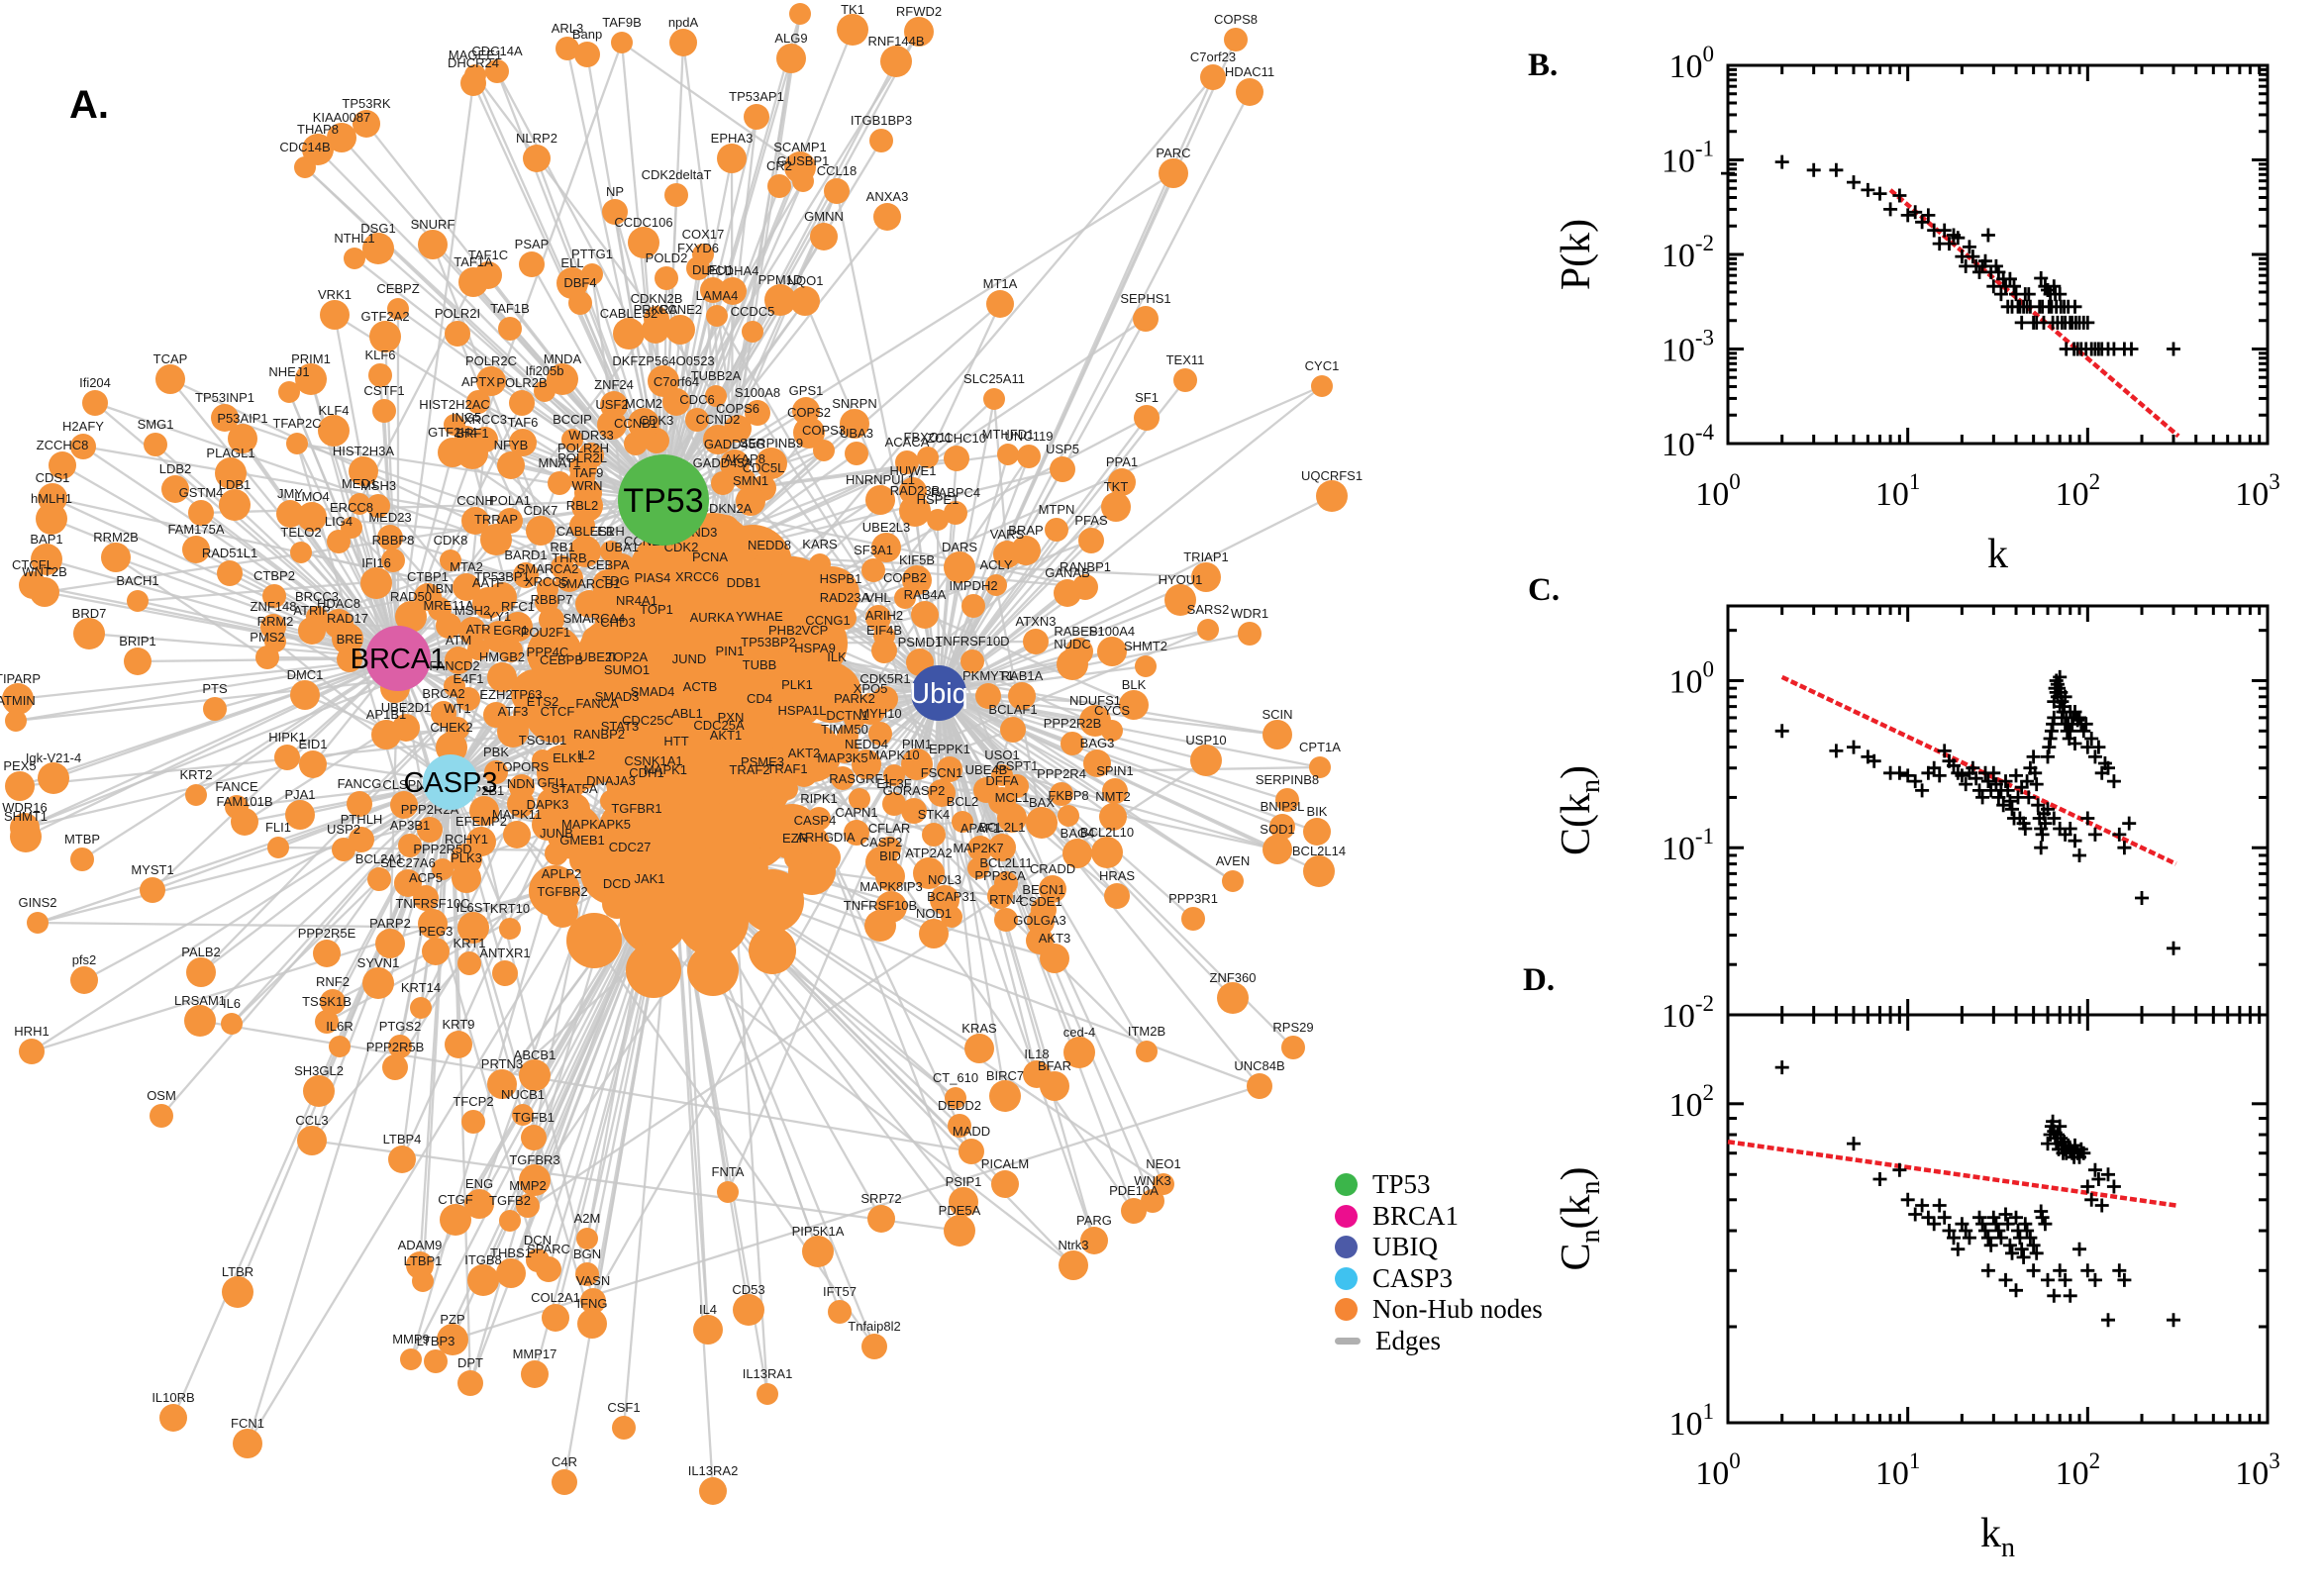  What do you see at coordinates (296, 423) in the screenshot?
I see `network-node-label: TFAP2C` at bounding box center [296, 423].